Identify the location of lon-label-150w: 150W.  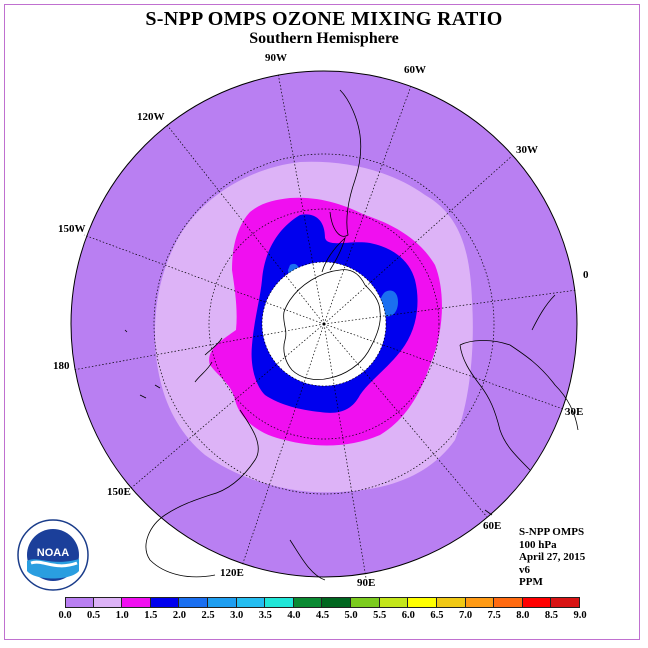
(72, 229).